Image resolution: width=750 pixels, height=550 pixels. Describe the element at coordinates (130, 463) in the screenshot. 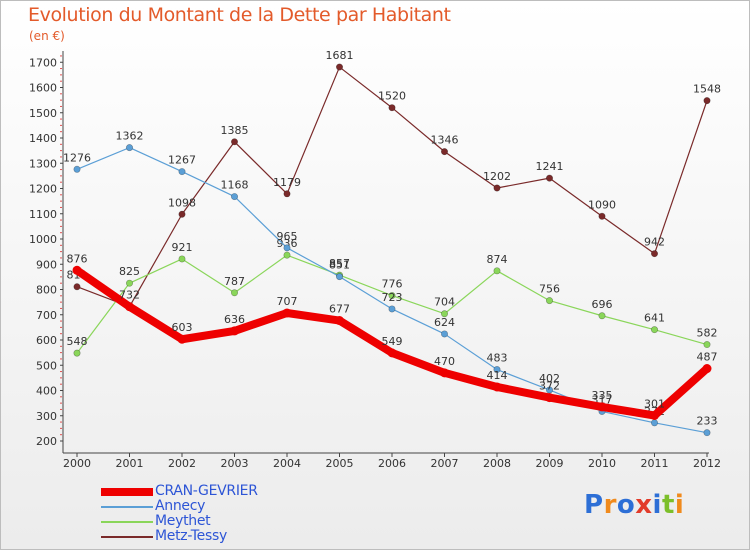

I see `x-tick-label: 2001` at that location.